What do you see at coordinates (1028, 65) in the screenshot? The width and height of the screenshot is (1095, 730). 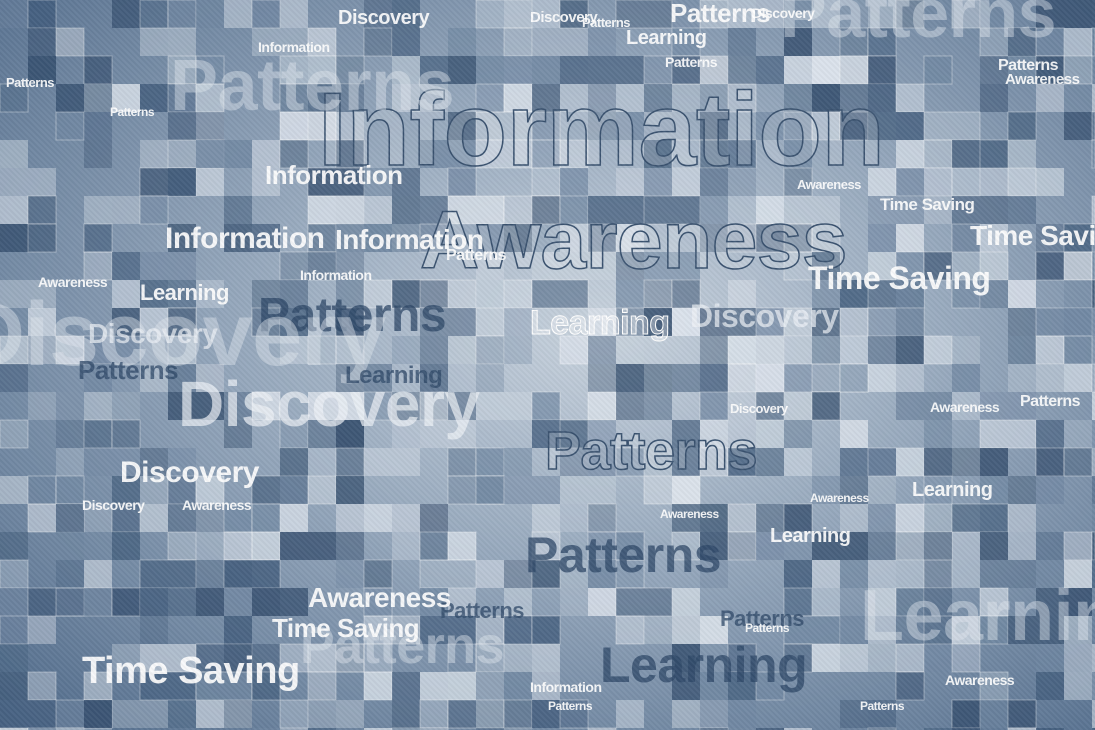 I see `word-patterns-small-3: Patterns` at bounding box center [1028, 65].